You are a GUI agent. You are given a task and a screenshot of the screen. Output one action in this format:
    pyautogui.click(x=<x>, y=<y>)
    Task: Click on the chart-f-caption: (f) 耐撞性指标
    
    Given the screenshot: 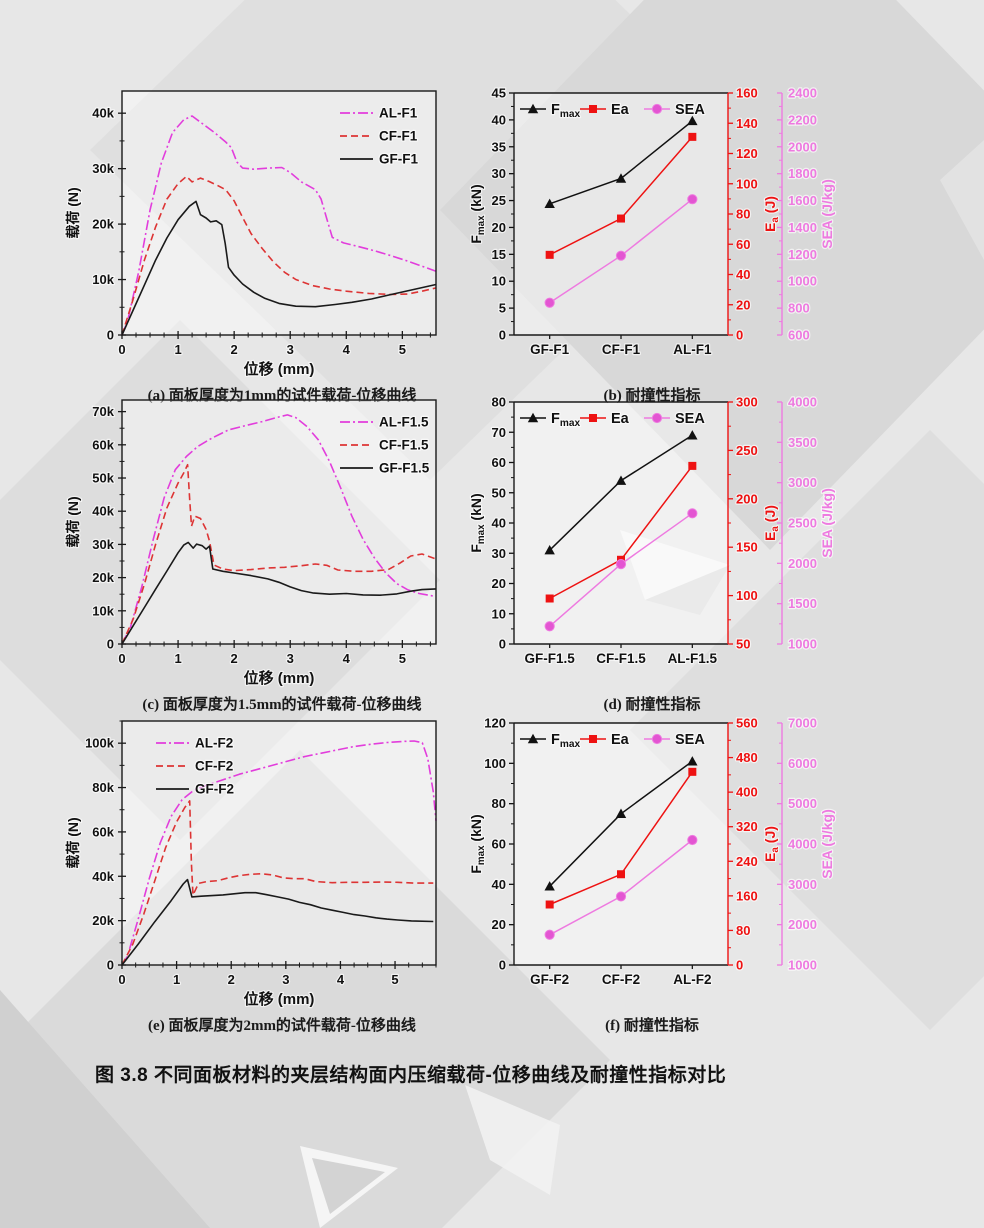 What is the action you would take?
    pyautogui.click(x=652, y=1026)
    